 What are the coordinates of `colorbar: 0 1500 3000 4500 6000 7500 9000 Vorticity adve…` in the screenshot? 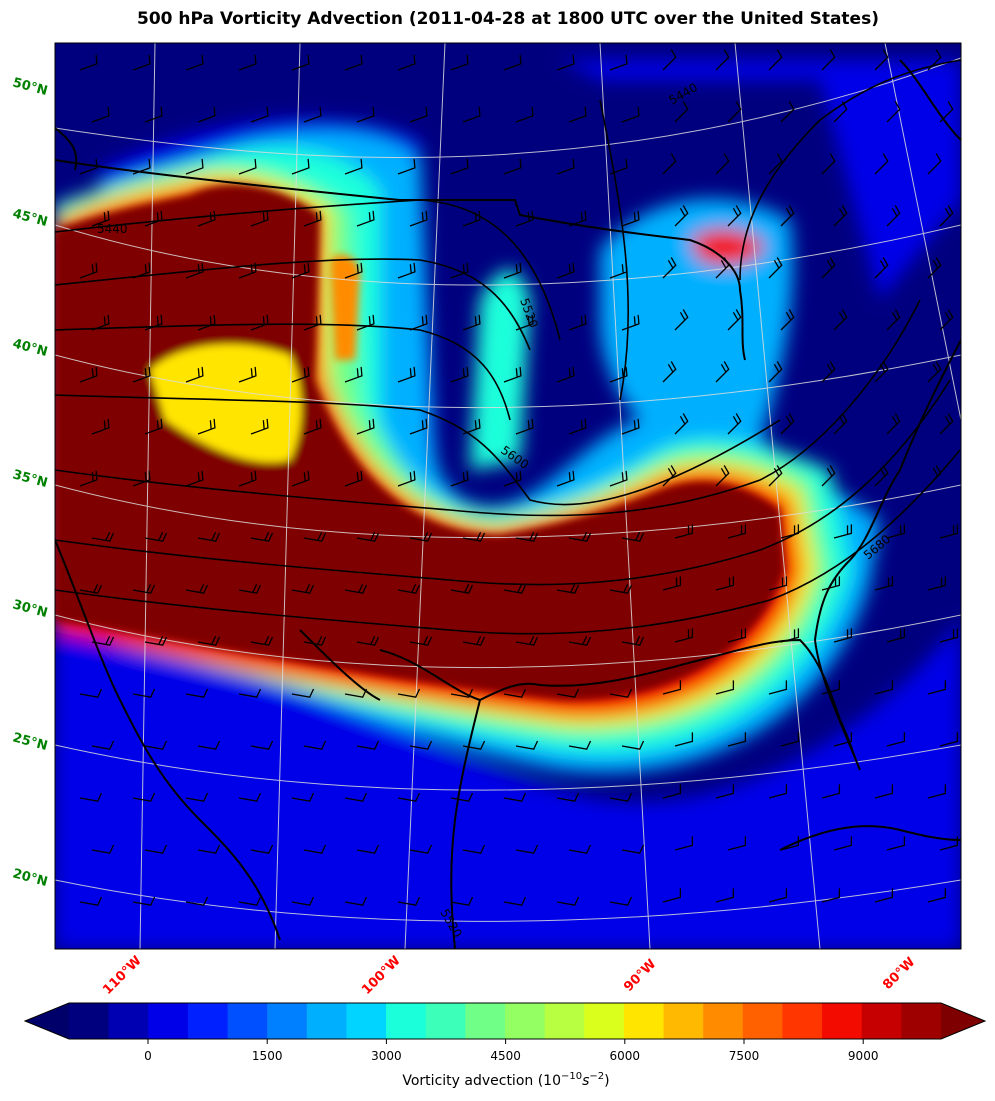 It's located at (505, 1045).